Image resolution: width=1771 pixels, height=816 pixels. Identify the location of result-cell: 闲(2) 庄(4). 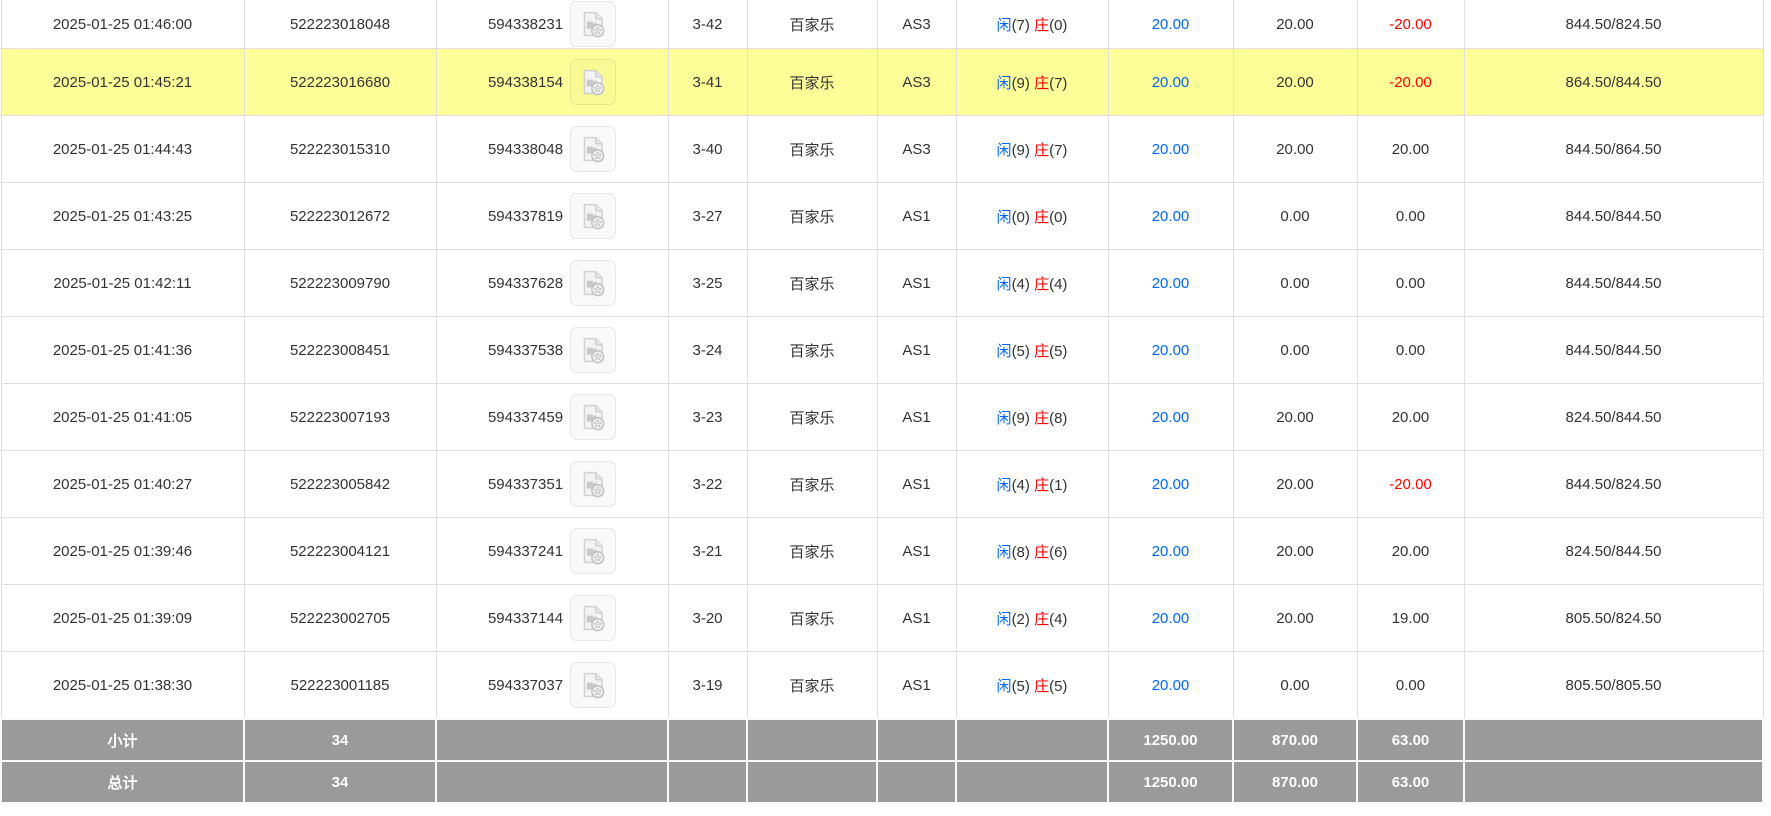
(1032, 618).